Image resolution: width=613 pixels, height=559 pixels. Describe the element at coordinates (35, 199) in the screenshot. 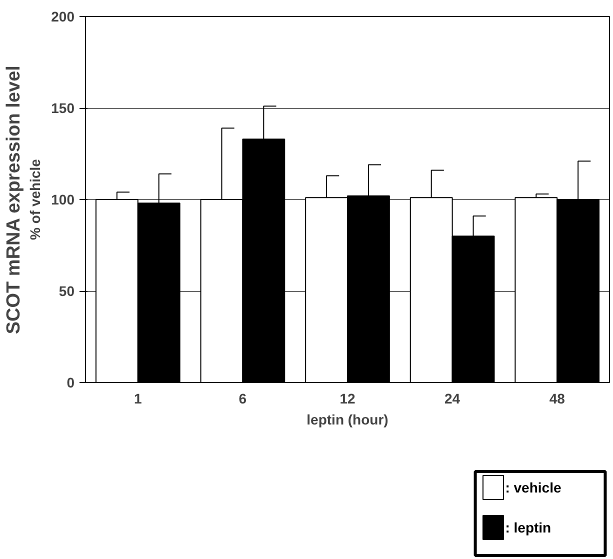

I see `text: % of vehicle` at that location.